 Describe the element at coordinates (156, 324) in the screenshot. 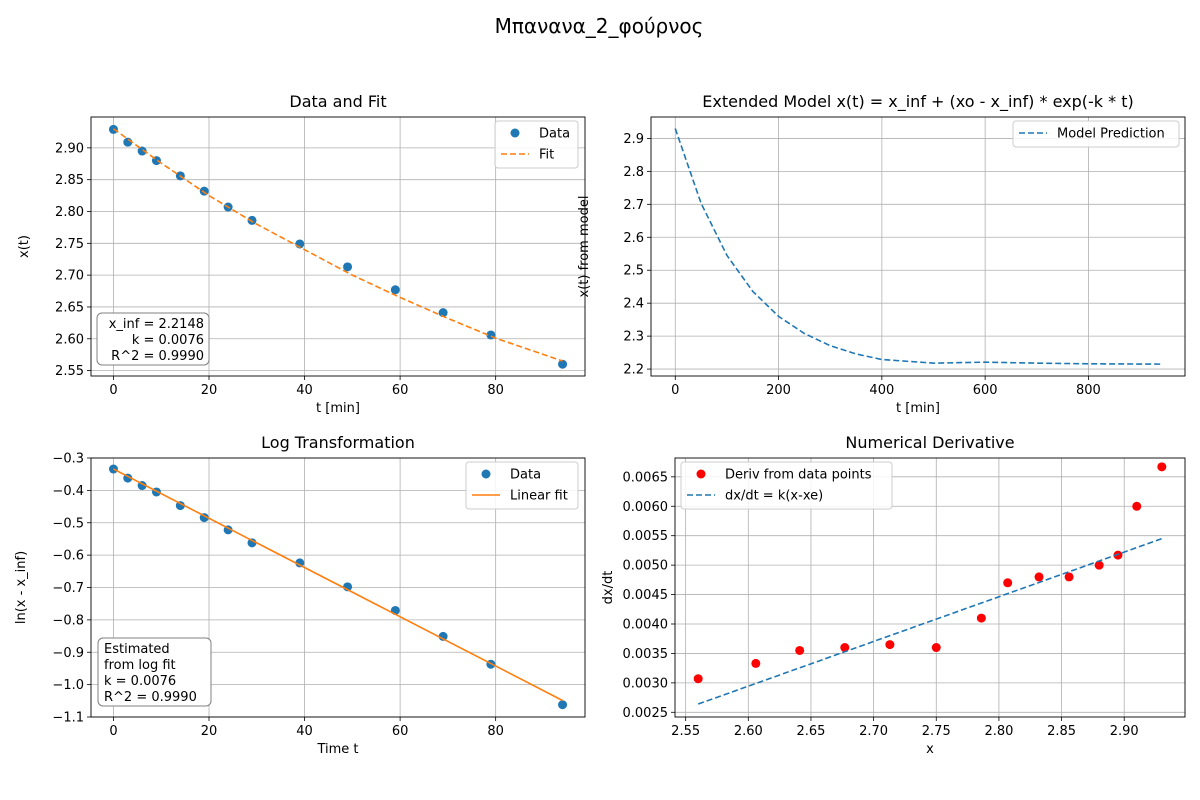

I see `annotation-line: x_inf = 2.2148` at that location.